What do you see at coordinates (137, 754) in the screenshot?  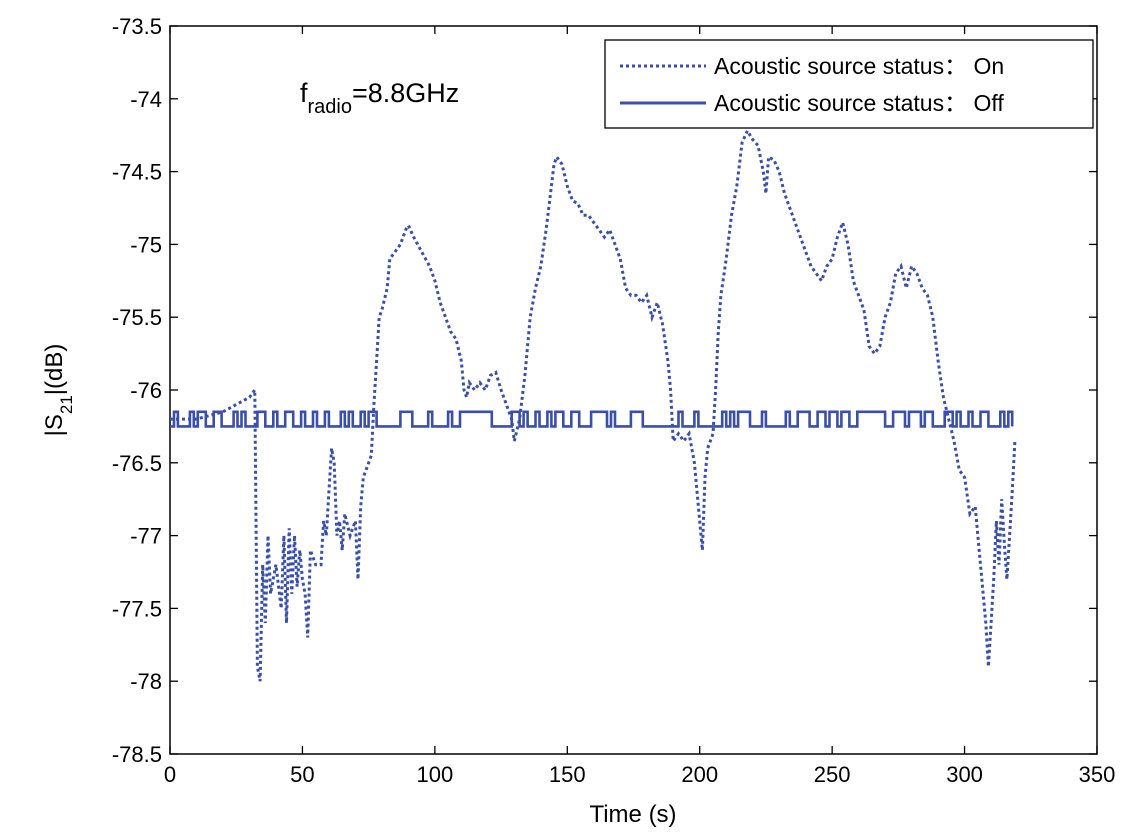 I see `y-tick-label: -78.5` at bounding box center [137, 754].